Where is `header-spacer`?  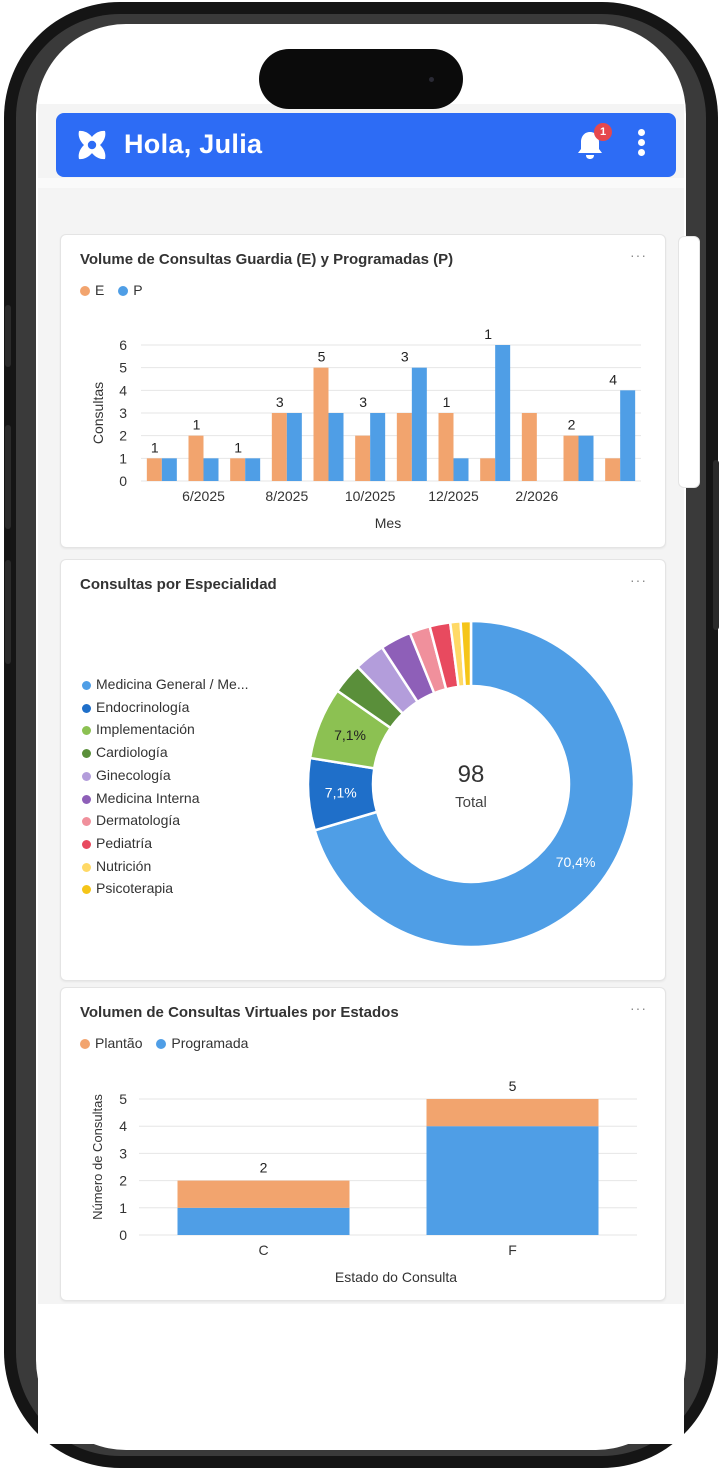
header-spacer is located at coordinates (361, 183).